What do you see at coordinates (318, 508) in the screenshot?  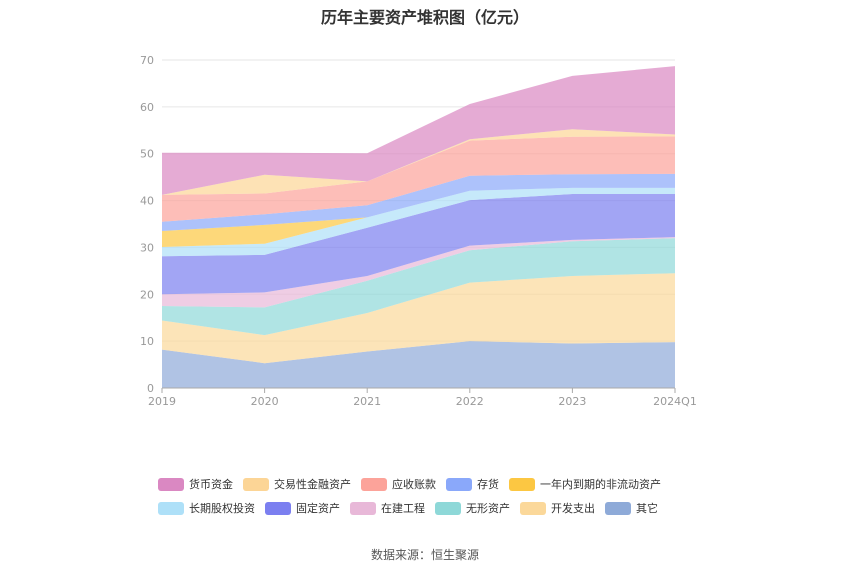 I see `legend-label: 固定资产` at bounding box center [318, 508].